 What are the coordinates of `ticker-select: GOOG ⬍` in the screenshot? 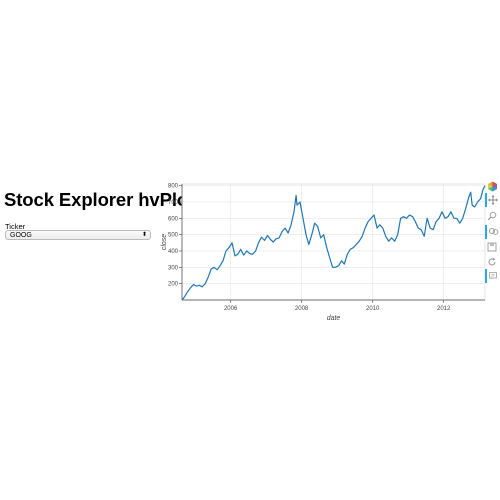 It's located at (78, 235).